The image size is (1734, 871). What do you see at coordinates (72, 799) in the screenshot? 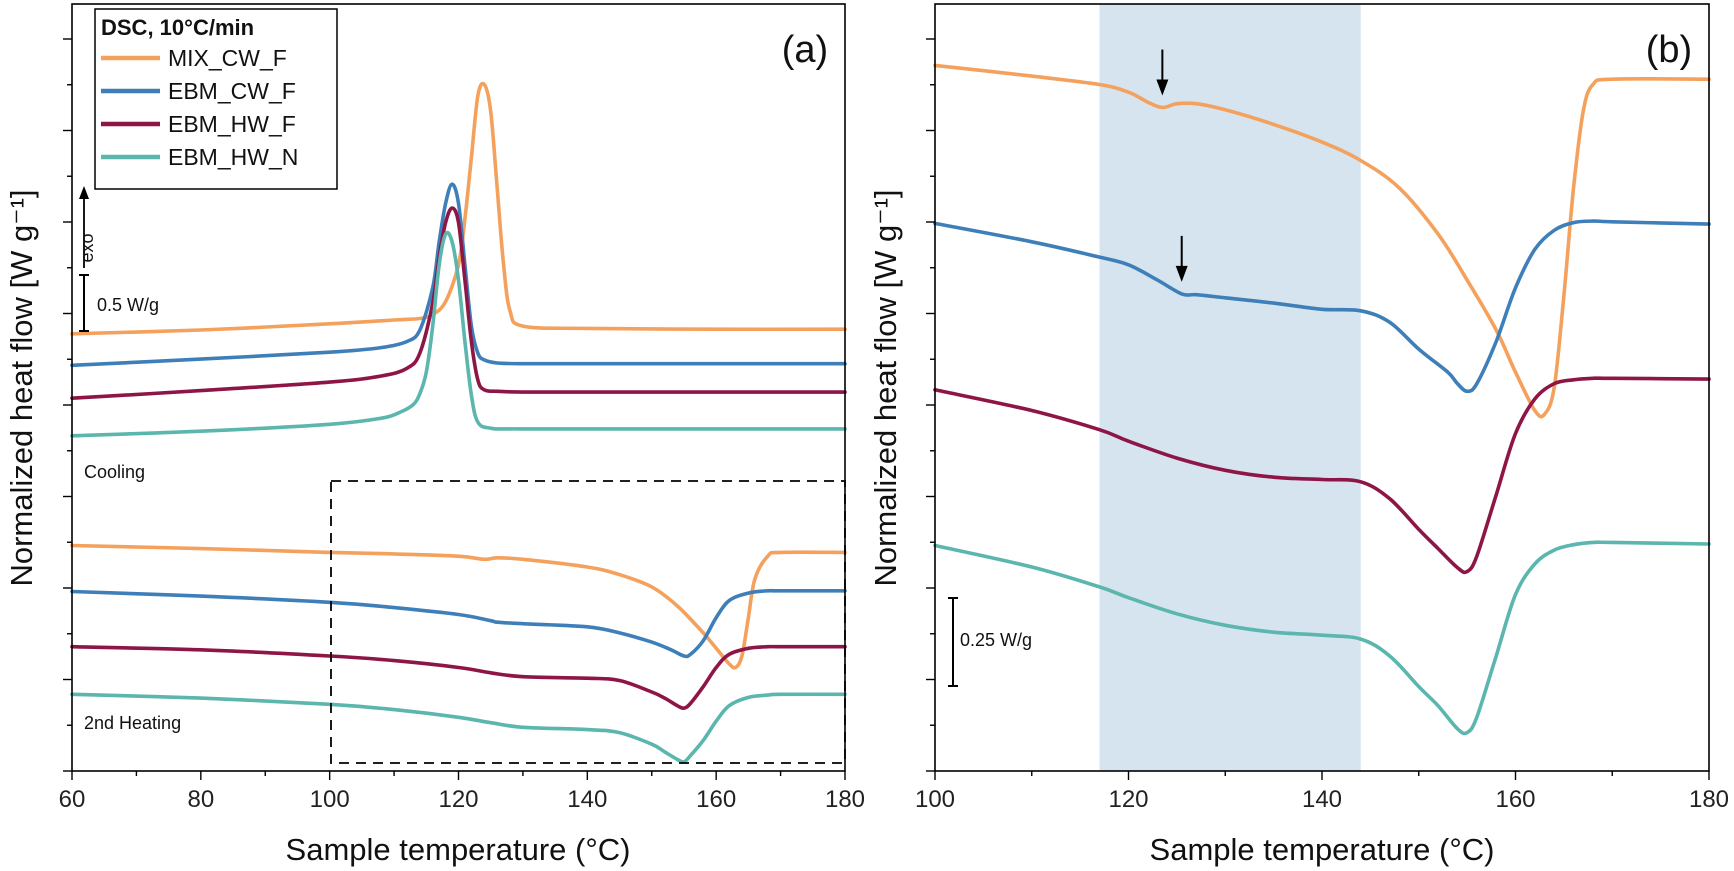
I see `x-tick-label: 60` at bounding box center [72, 799].